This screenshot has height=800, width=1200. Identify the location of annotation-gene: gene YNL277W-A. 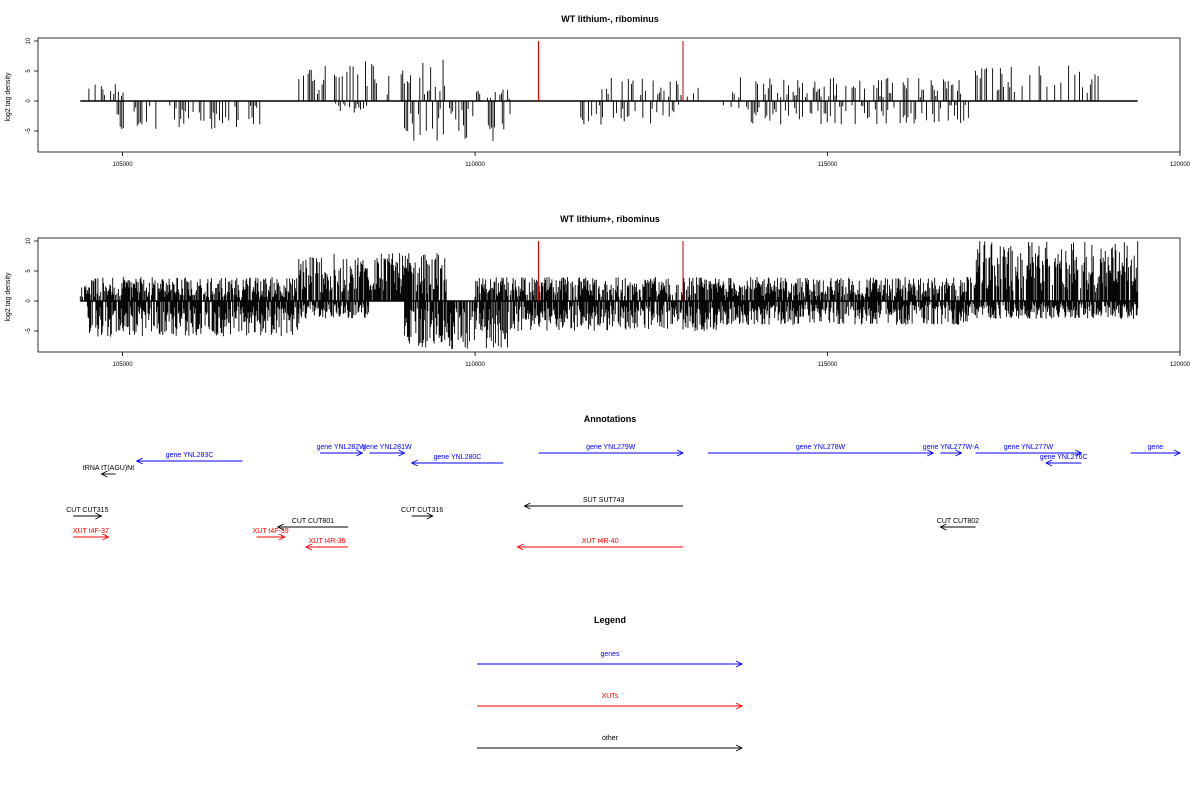
(951, 450).